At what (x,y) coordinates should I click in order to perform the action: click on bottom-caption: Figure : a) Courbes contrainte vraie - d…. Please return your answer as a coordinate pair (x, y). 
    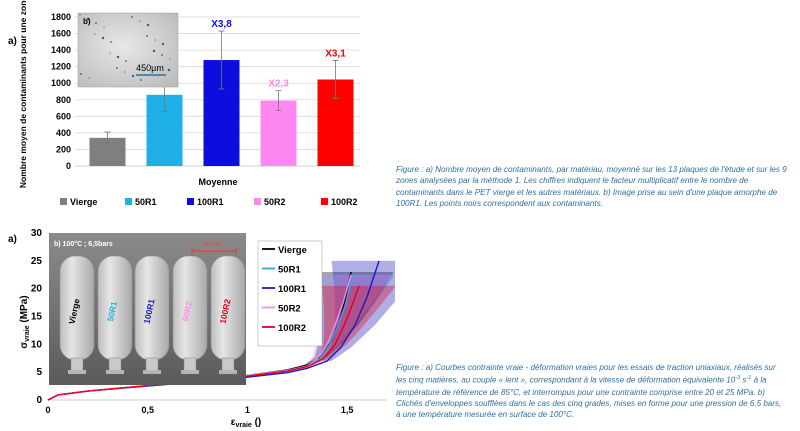
    Looking at the image, I should click on (589, 391).